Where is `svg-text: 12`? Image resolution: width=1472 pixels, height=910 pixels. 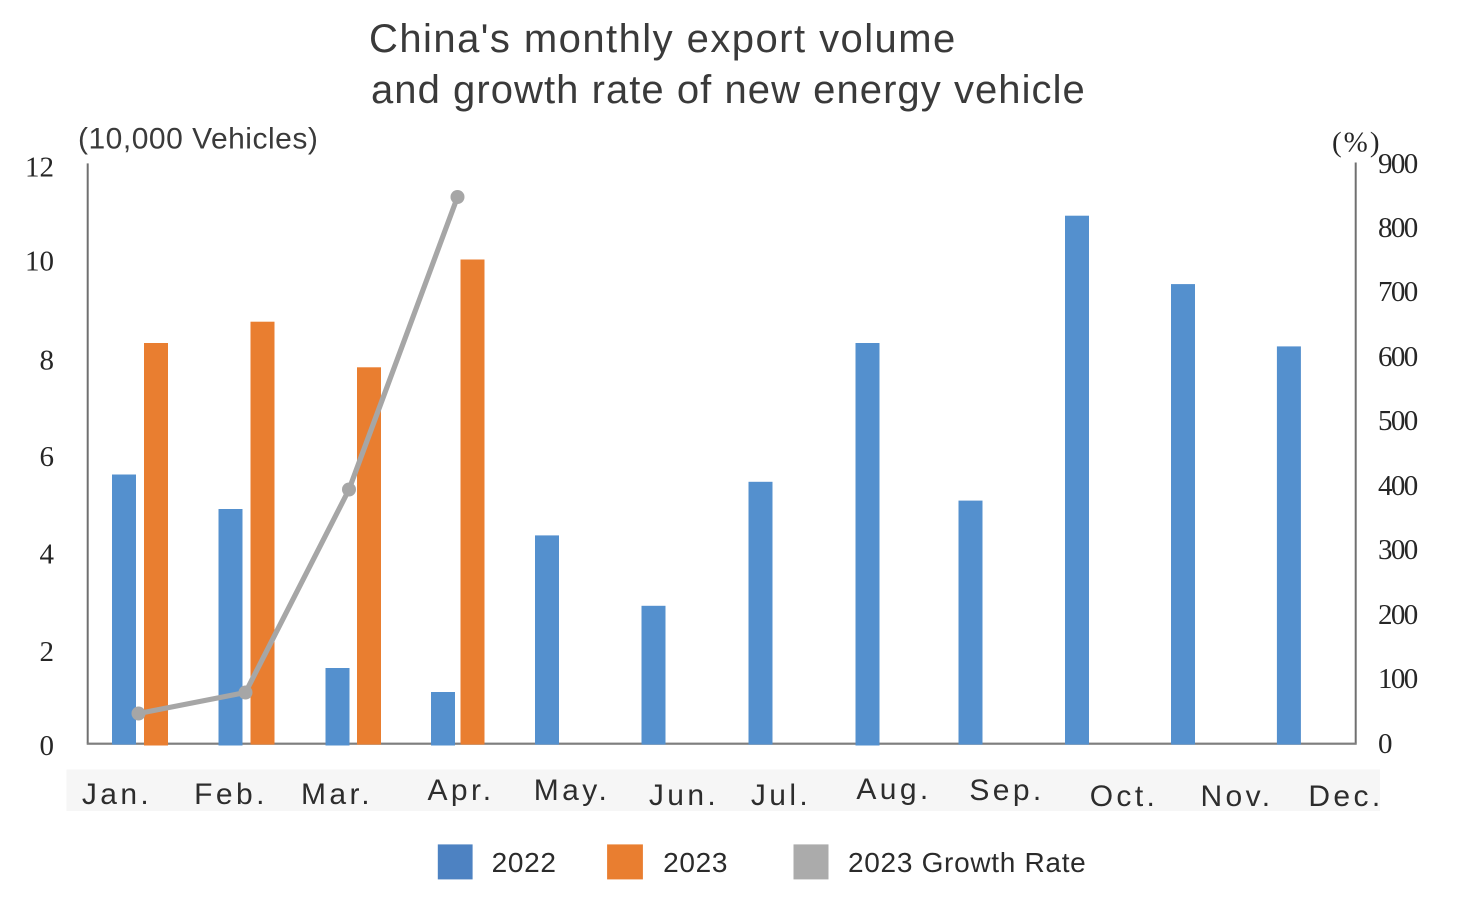 svg-text: 12 is located at coordinates (39, 168).